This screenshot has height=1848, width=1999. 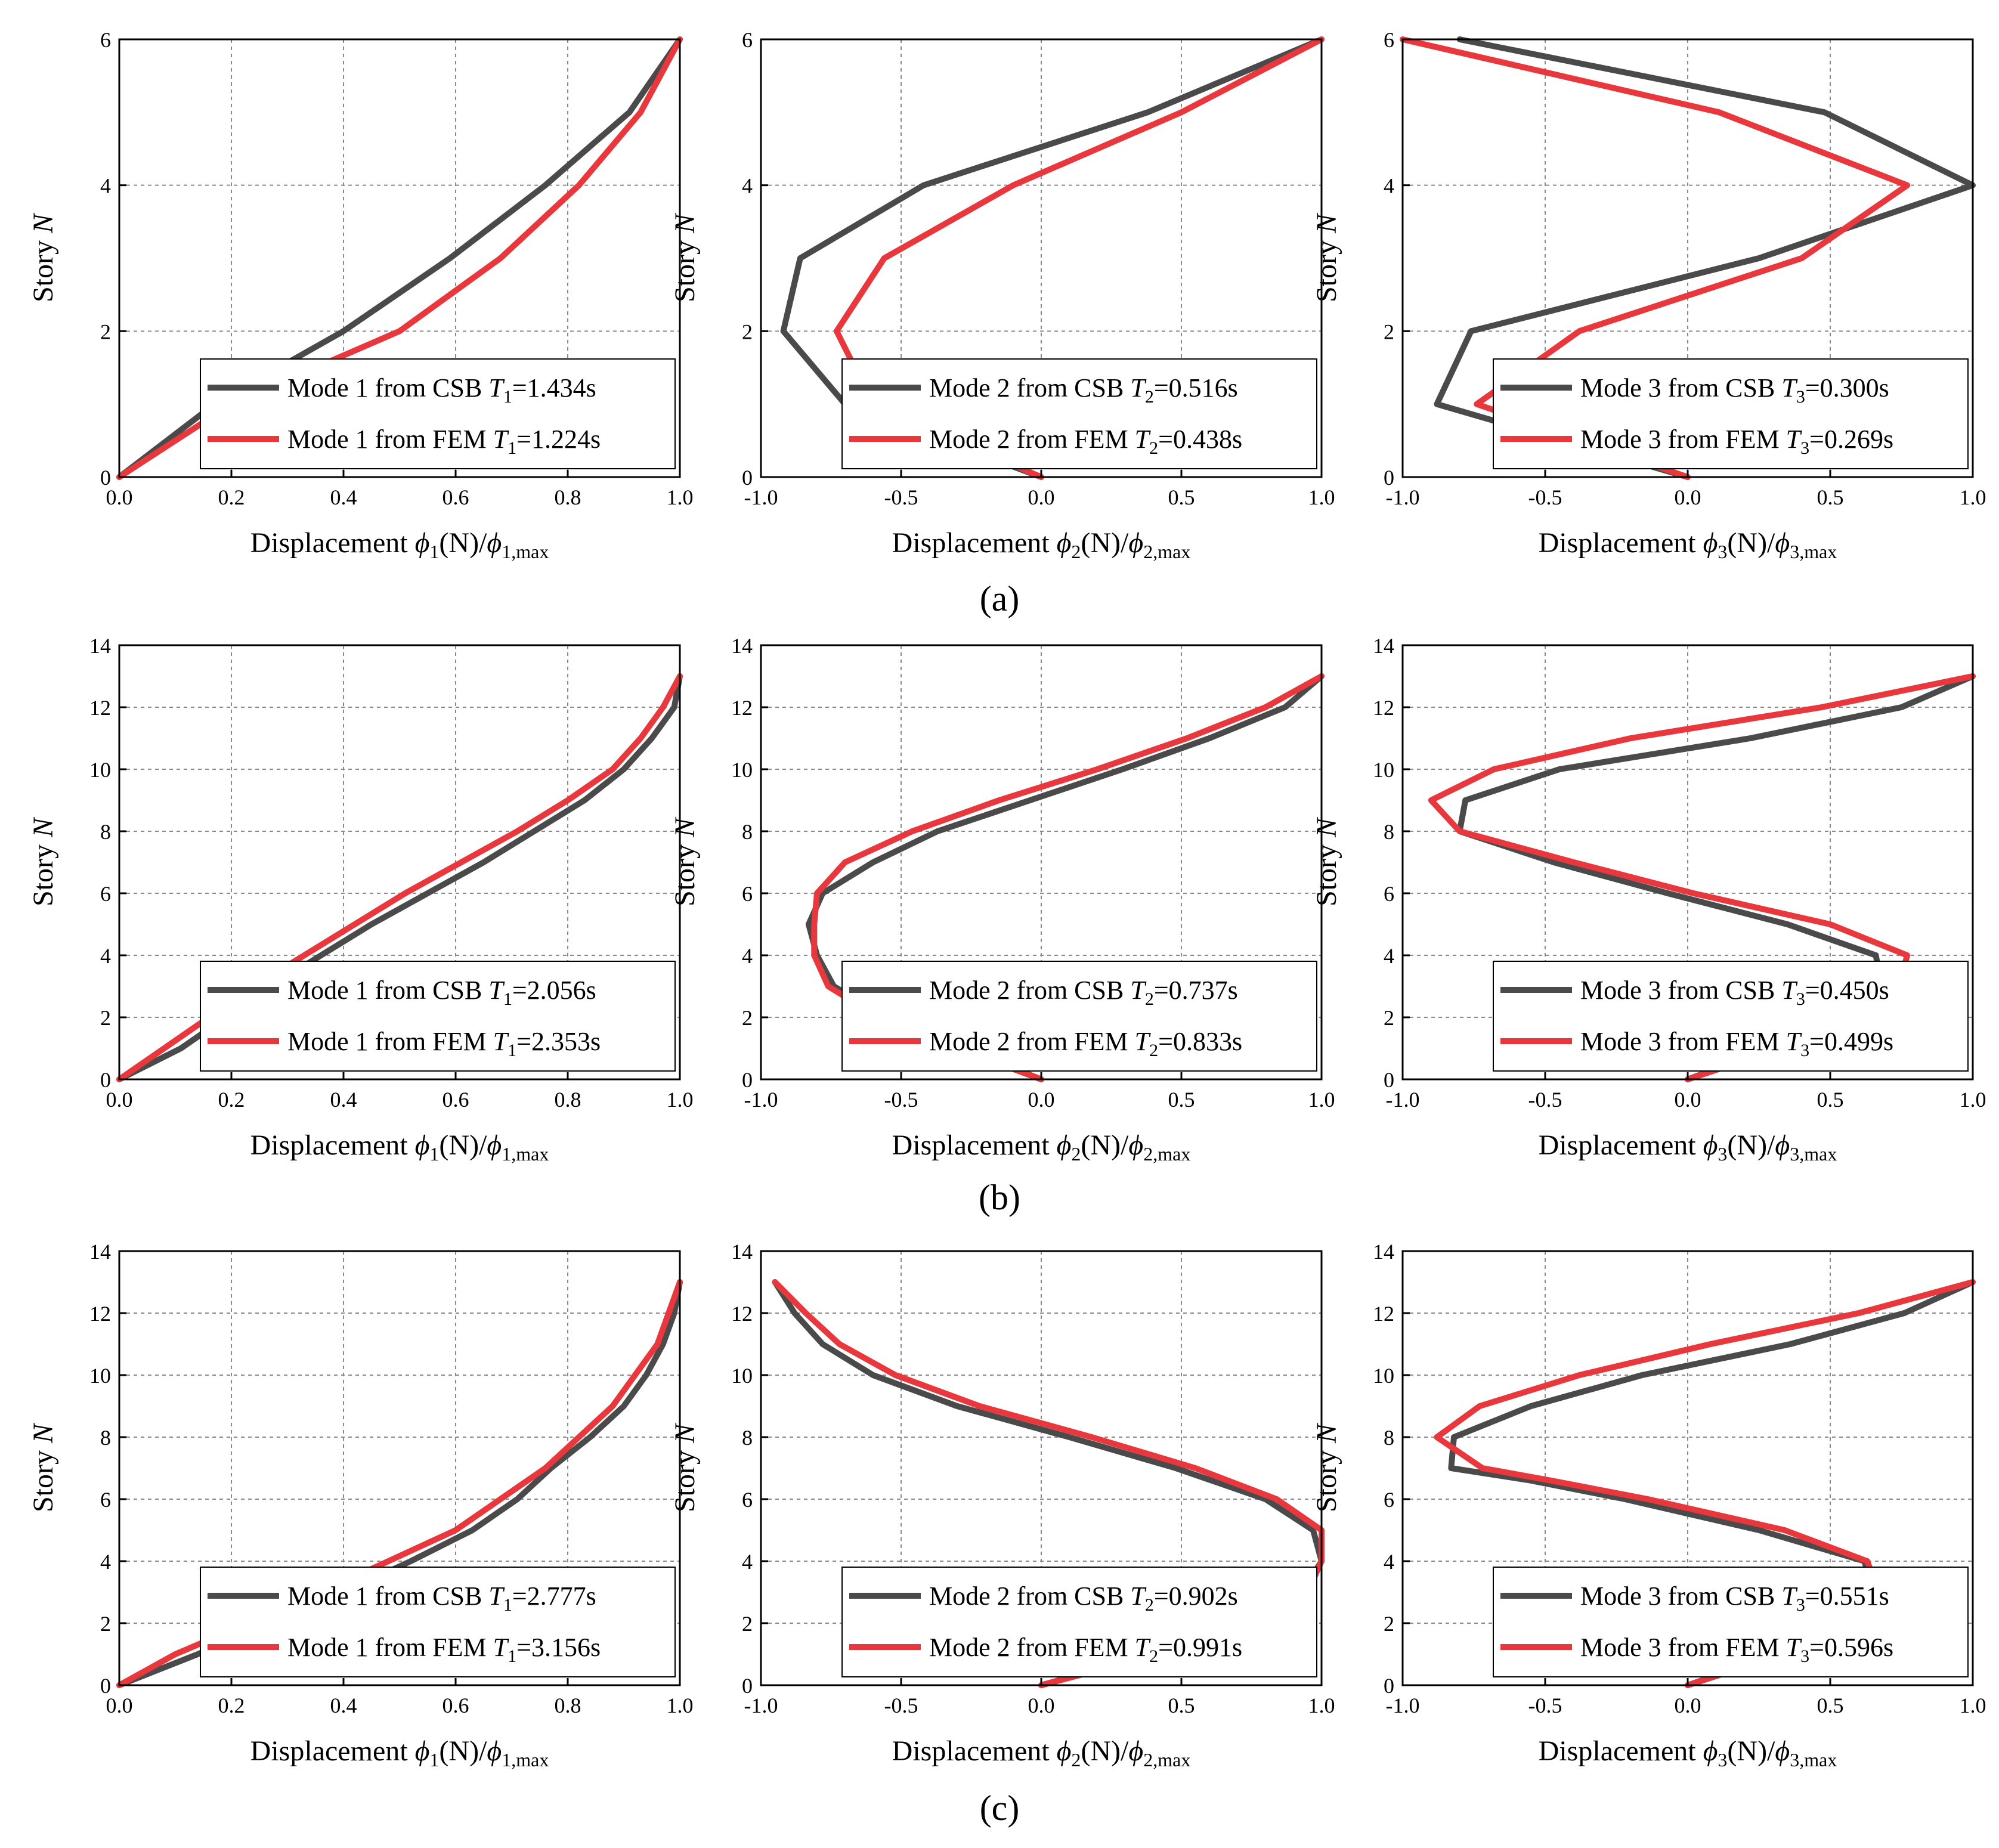 I want to click on series-line-fem, so click(x=1655, y=258).